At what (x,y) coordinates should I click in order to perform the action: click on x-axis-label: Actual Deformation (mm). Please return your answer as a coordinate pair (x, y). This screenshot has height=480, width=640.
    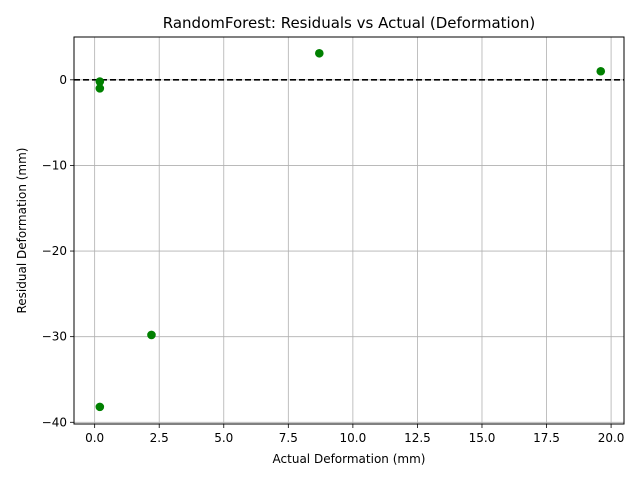
    Looking at the image, I should click on (349, 459).